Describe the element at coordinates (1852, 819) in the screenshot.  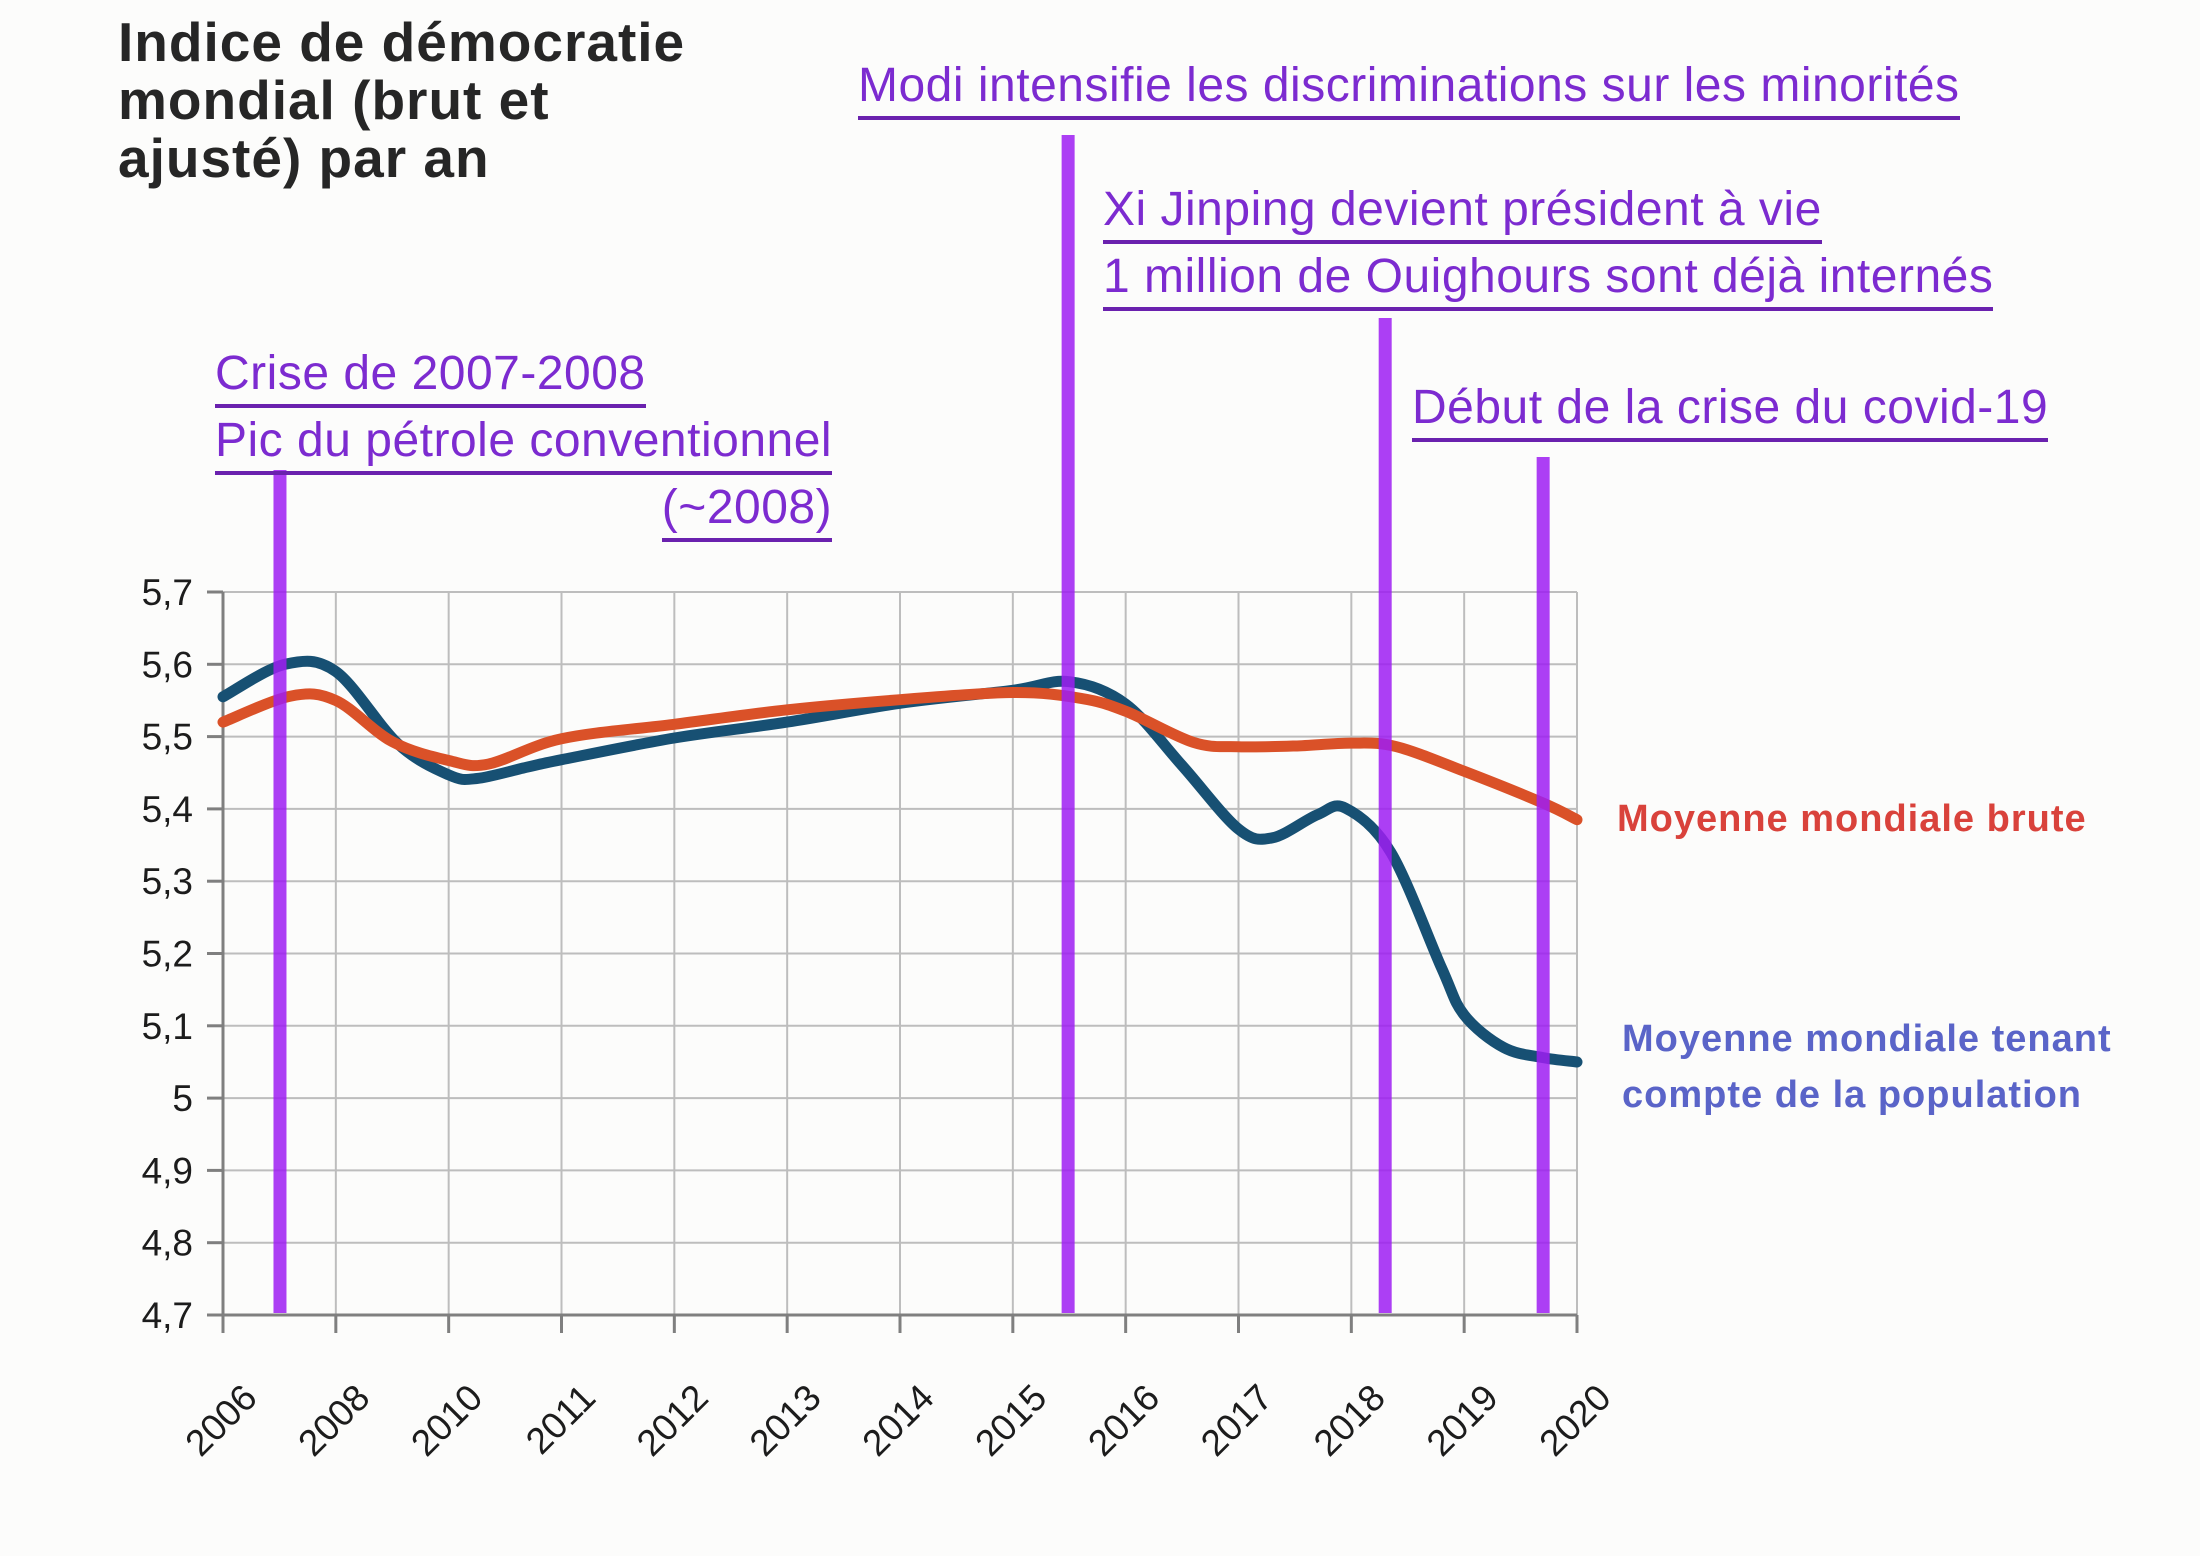
I see `legend-brute-label: Moyenne mondiale brute` at that location.